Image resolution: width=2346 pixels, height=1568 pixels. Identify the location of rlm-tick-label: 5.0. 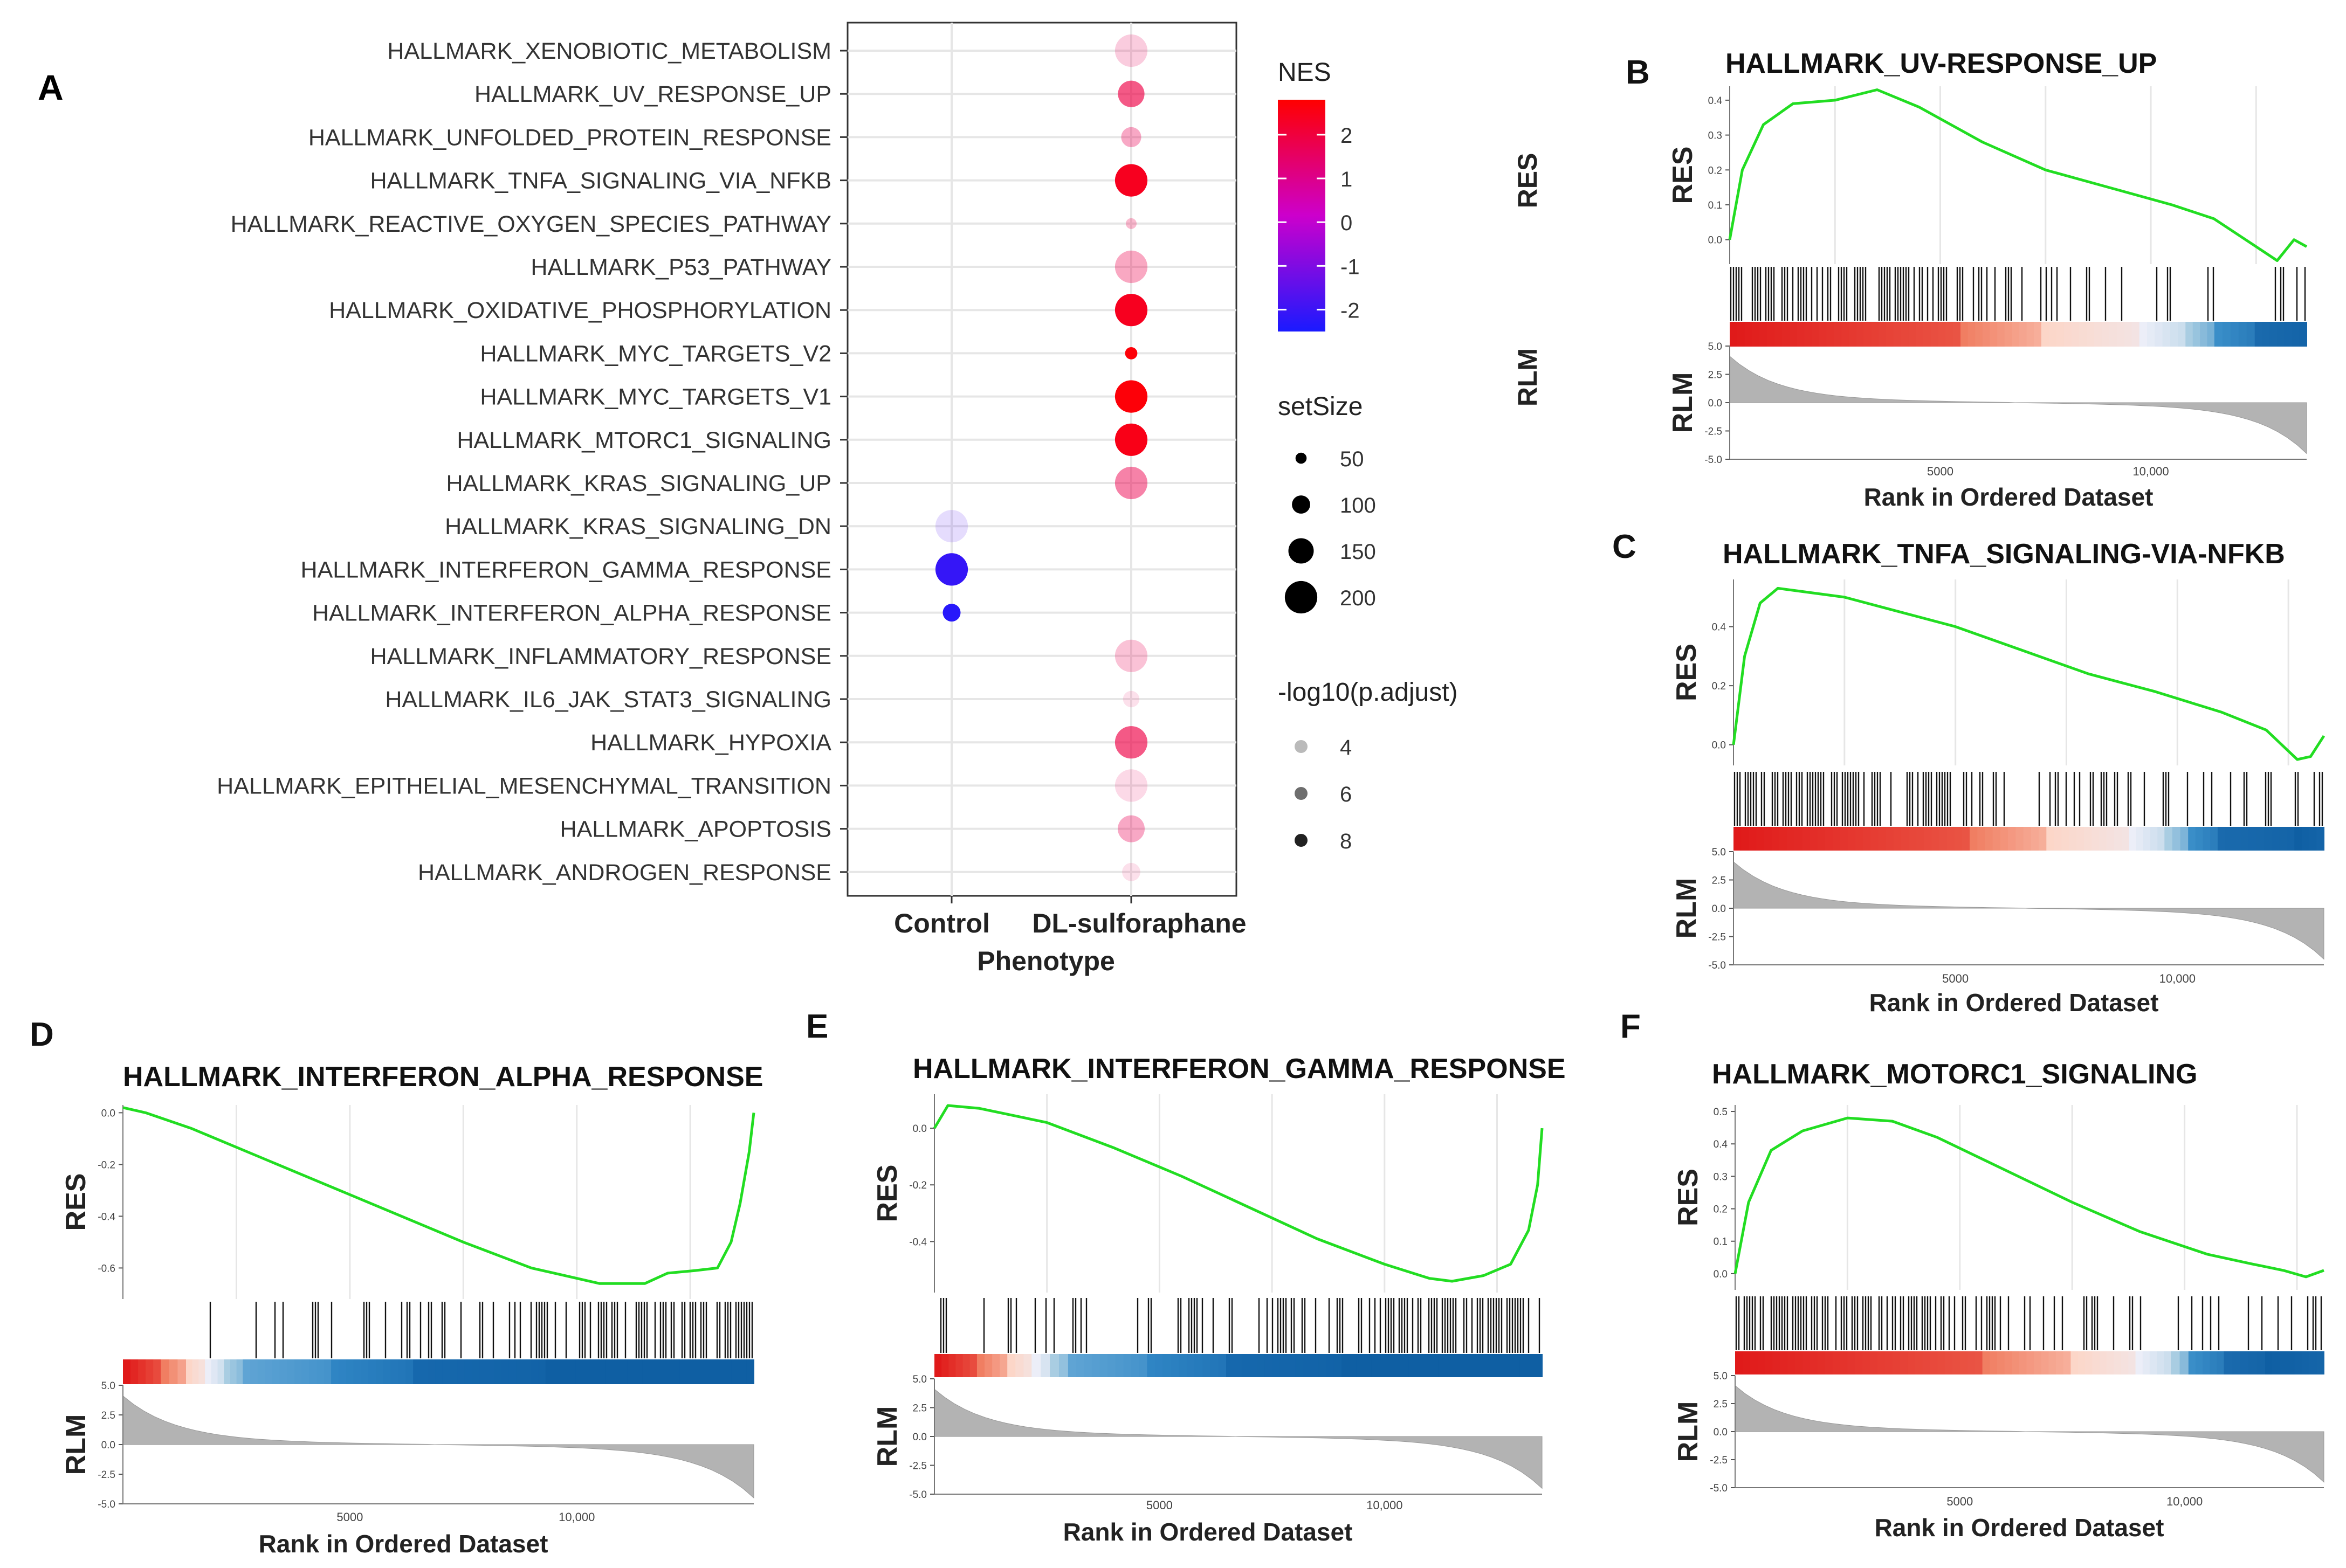
(1715, 347).